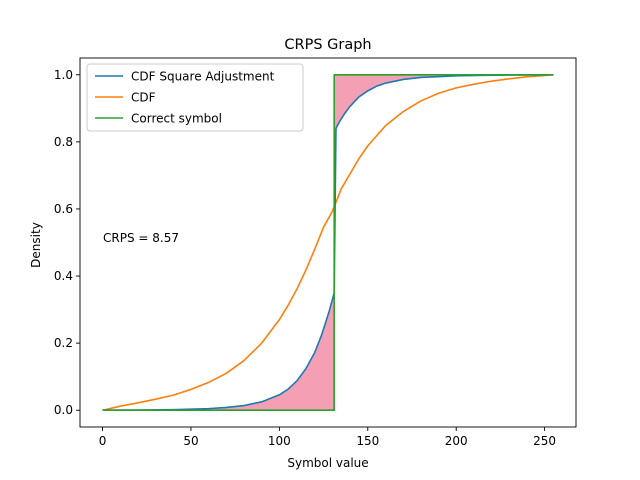 The width and height of the screenshot is (640, 480). I want to click on x-tick-label: 200, so click(456, 441).